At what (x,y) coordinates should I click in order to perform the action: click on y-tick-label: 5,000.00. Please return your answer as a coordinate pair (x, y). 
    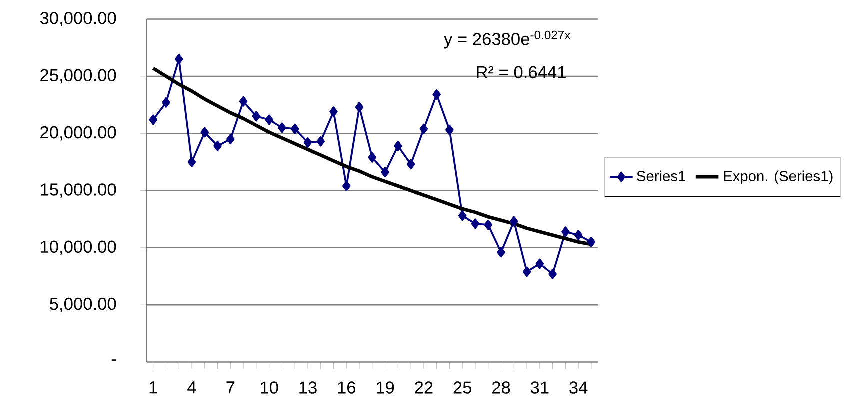
    Looking at the image, I should click on (83, 305).